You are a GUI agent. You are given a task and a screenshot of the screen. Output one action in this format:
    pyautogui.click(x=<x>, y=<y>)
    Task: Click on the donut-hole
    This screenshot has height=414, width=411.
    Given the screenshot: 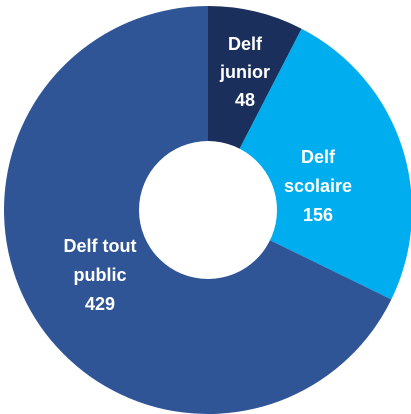 What is the action you would take?
    pyautogui.click(x=208, y=210)
    